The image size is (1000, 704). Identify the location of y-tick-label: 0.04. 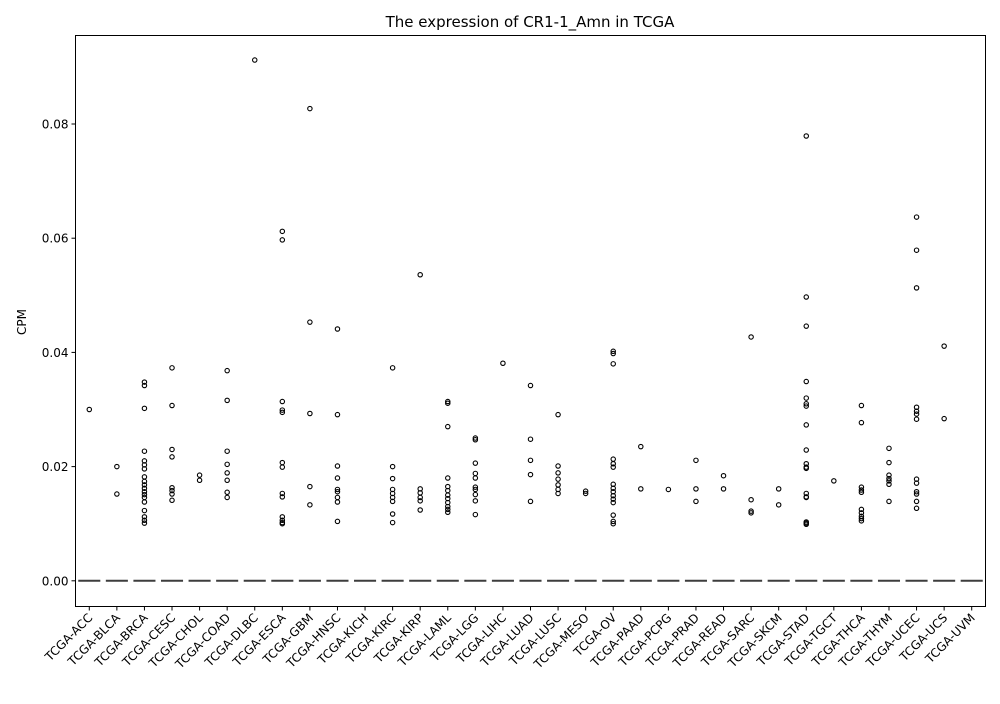
(55, 353).